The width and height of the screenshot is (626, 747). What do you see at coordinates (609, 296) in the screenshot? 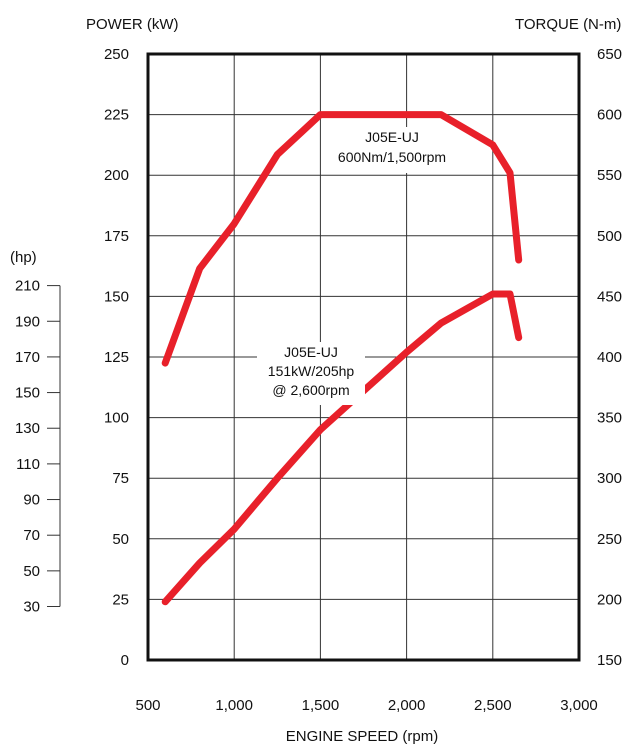
I see `right-tick-label: 450` at bounding box center [609, 296].